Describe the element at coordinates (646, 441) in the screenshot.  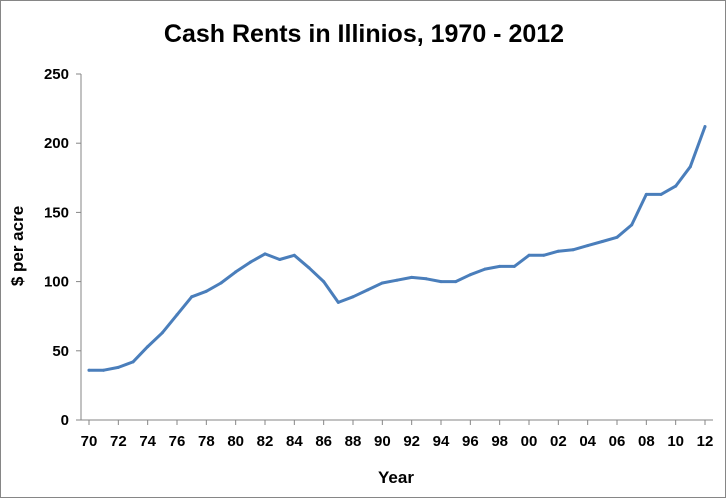
I see `x-tick-label: 08` at that location.